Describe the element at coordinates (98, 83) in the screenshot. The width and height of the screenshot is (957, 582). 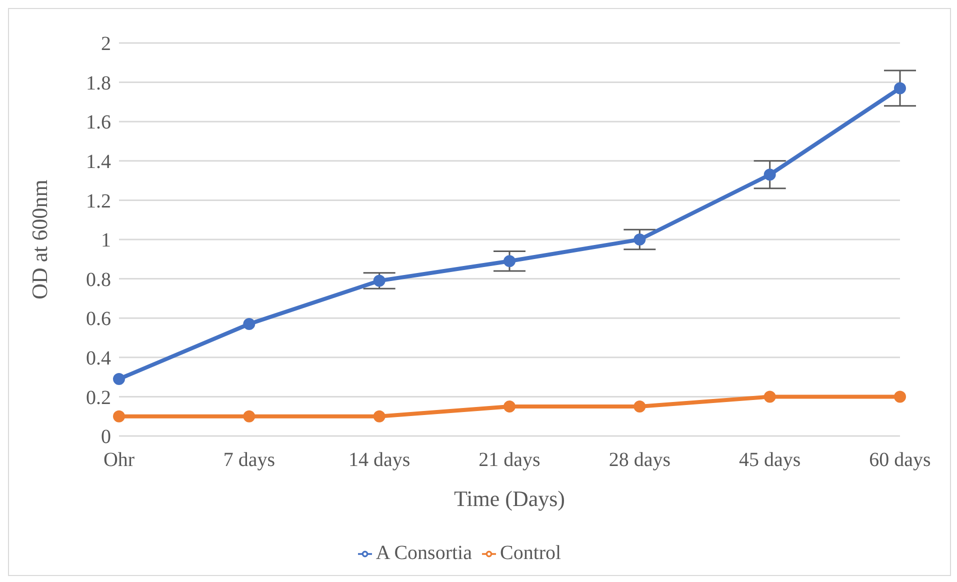
I see `y-tick-label: 1.8` at that location.